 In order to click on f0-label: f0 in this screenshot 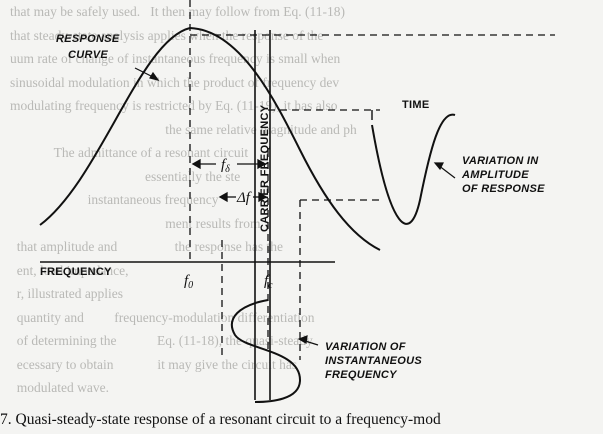, I will do `click(188, 282)`.